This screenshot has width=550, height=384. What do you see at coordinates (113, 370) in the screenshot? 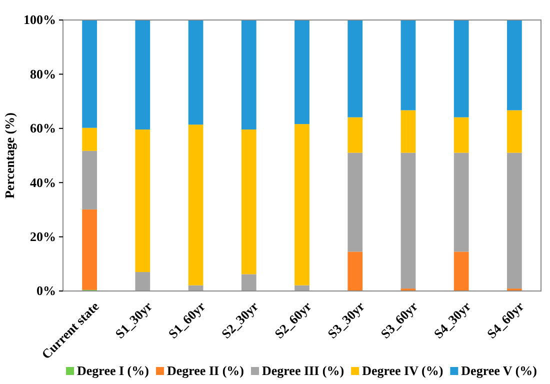
I see `legend-label: Degree I (%)` at bounding box center [113, 370].